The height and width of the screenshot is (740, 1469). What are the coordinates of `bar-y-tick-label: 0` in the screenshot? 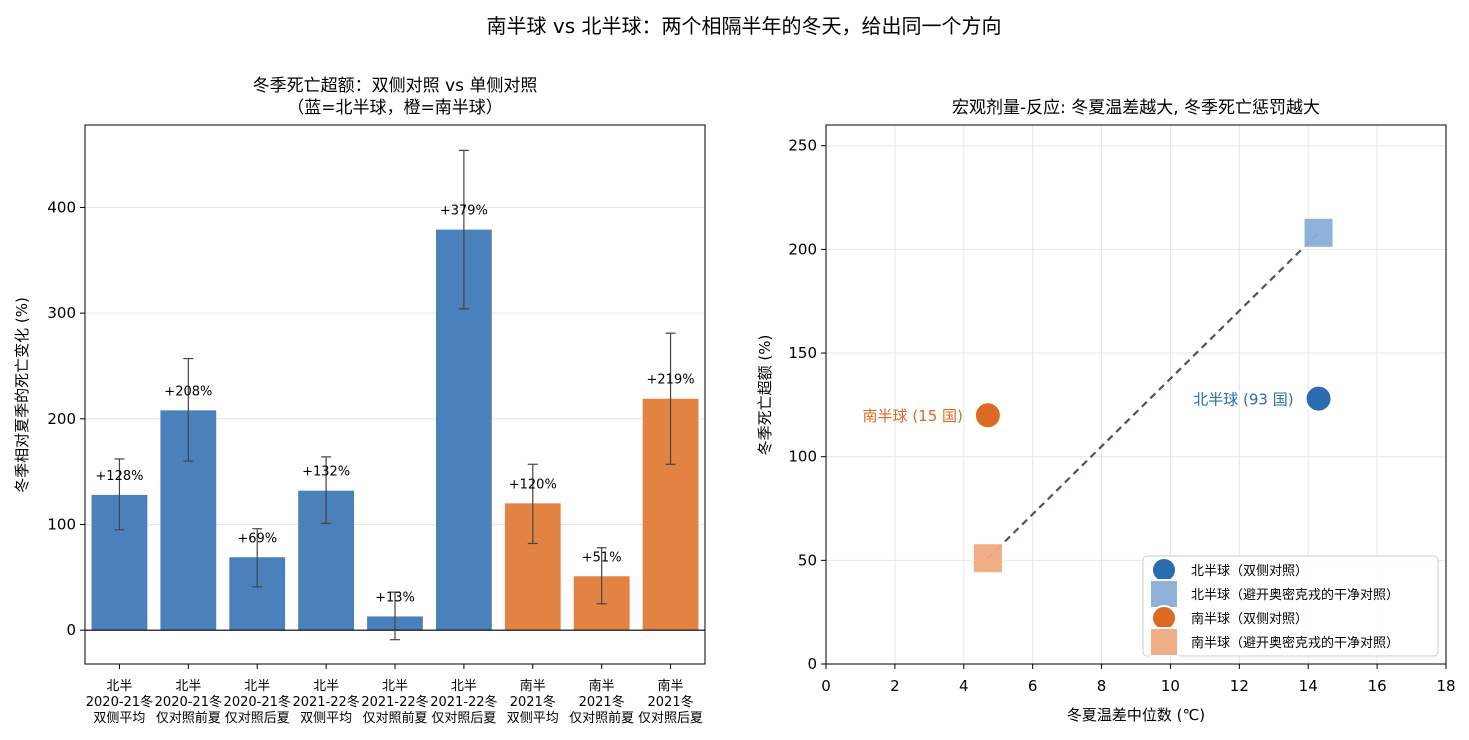 It's located at (71, 630).